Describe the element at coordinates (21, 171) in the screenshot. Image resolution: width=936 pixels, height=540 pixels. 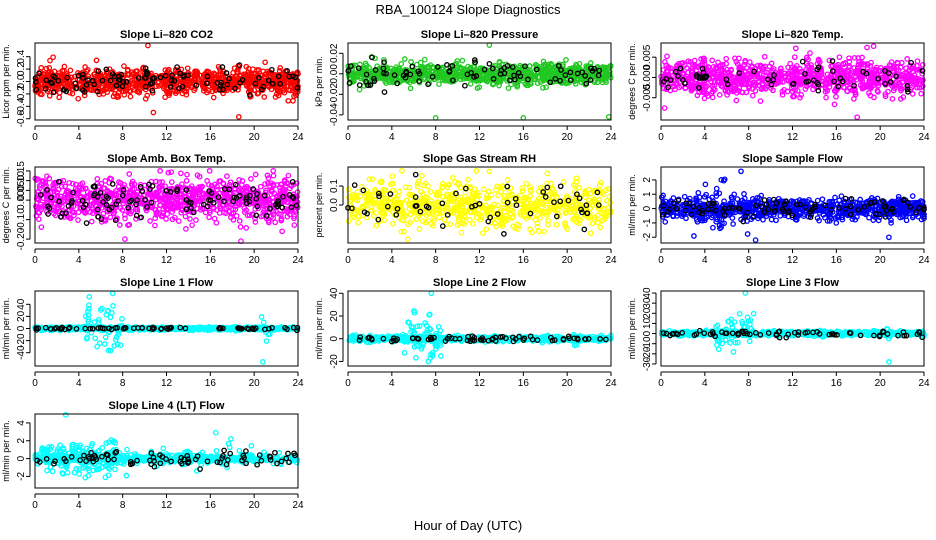
I see `y-tick-label: 0.15` at that location.